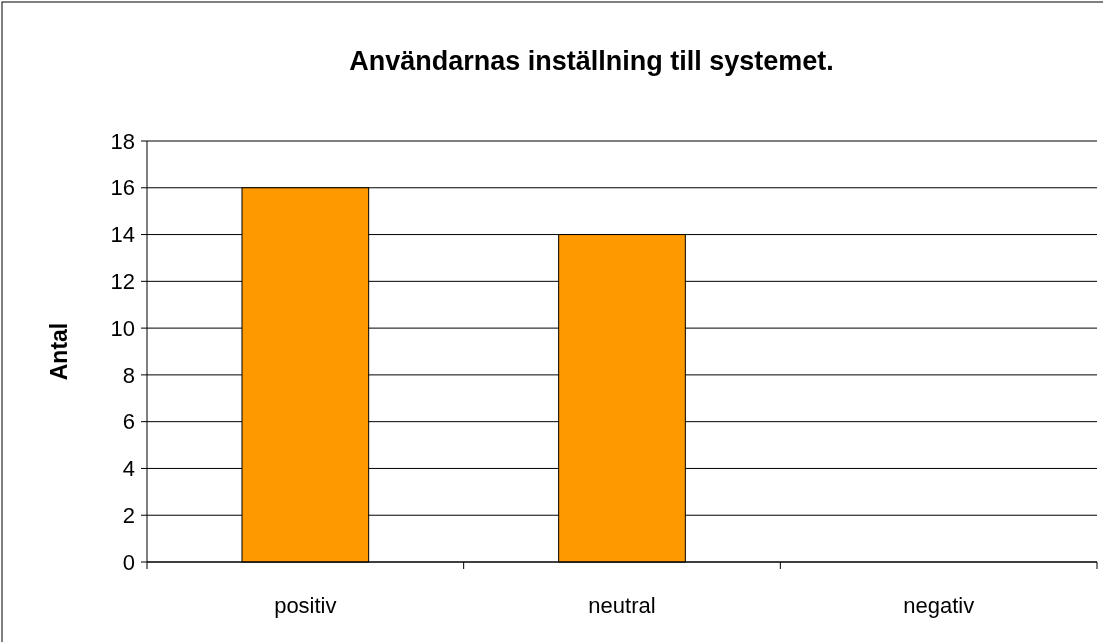 Image resolution: width=1103 pixels, height=642 pixels. I want to click on x-tick-label: positiv, so click(305, 605).